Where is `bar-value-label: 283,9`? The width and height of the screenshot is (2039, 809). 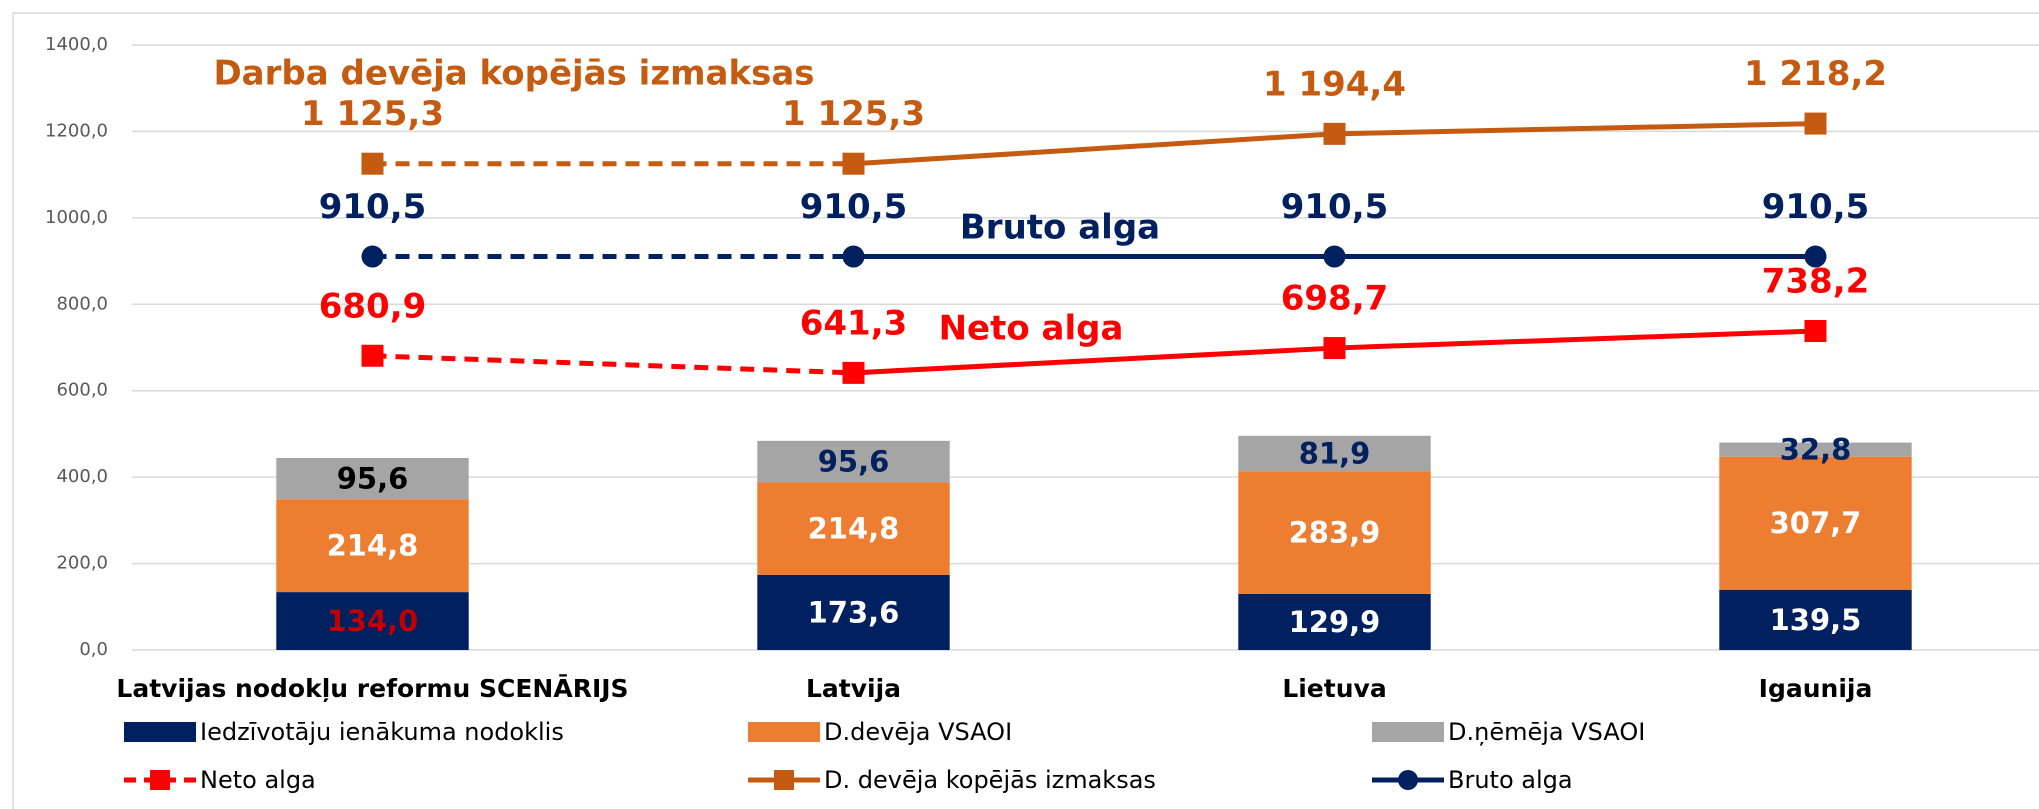 bar-value-label: 283,9 is located at coordinates (1335, 533).